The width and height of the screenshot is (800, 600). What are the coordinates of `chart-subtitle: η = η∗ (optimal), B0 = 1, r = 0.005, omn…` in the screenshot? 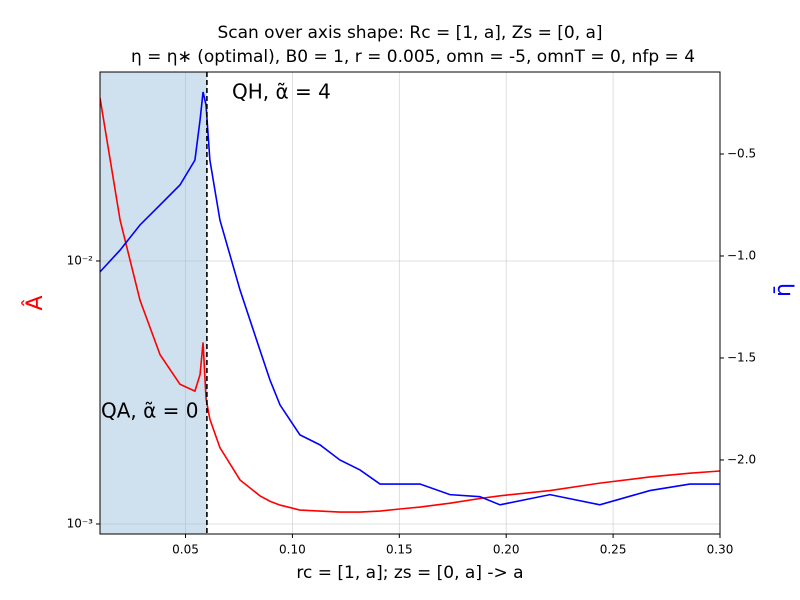 It's located at (413, 57).